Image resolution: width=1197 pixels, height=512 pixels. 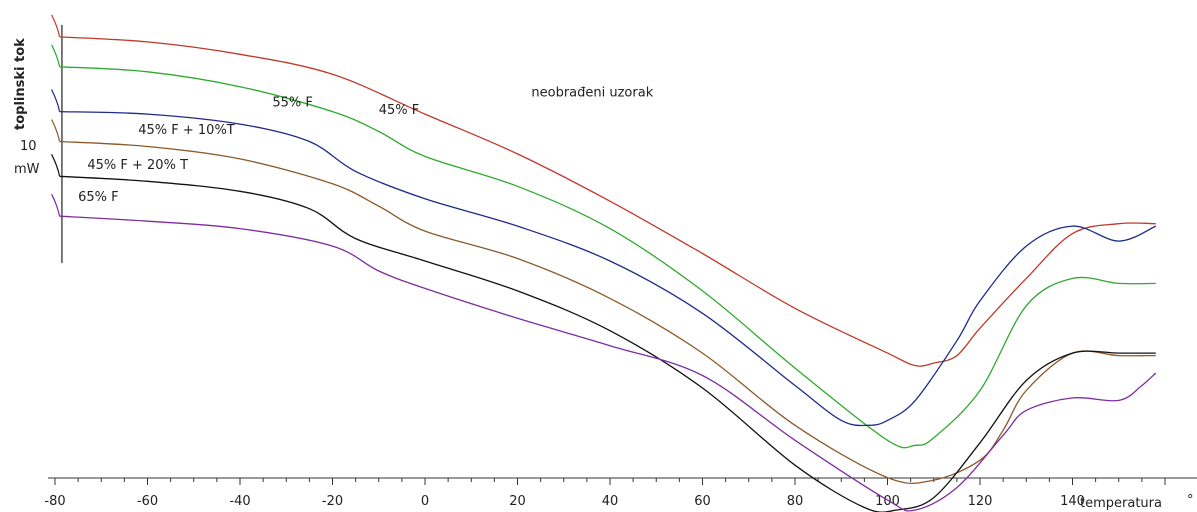 What do you see at coordinates (1121, 503) in the screenshot?
I see `x-axis-label: temperatura` at bounding box center [1121, 503].